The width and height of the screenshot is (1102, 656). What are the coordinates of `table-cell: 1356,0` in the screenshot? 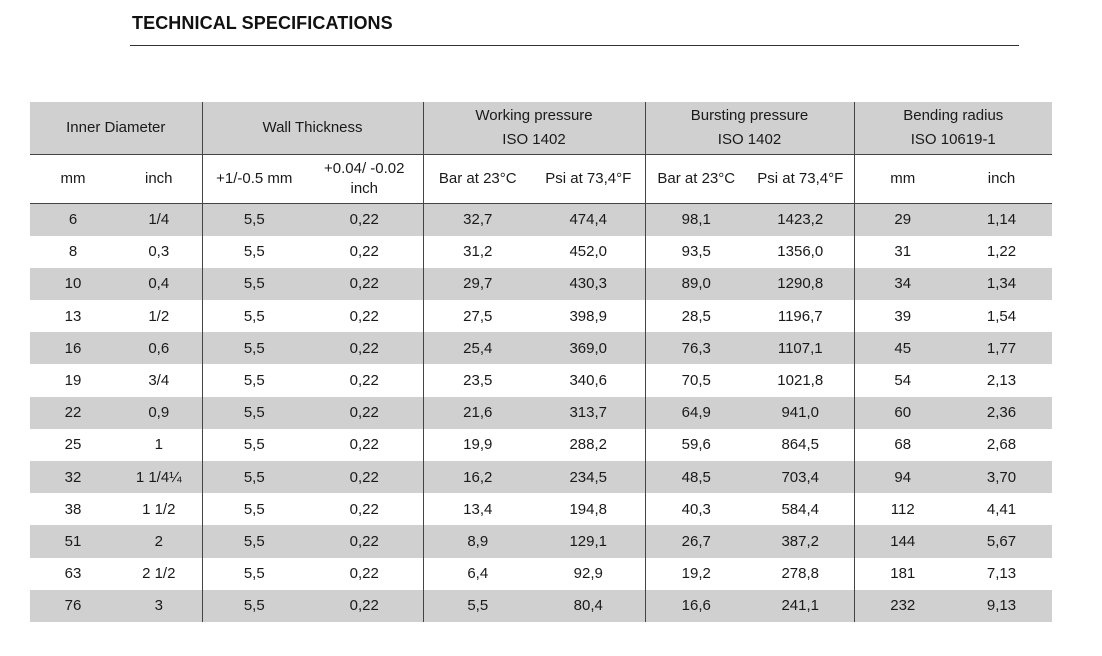 It's located at (800, 251).